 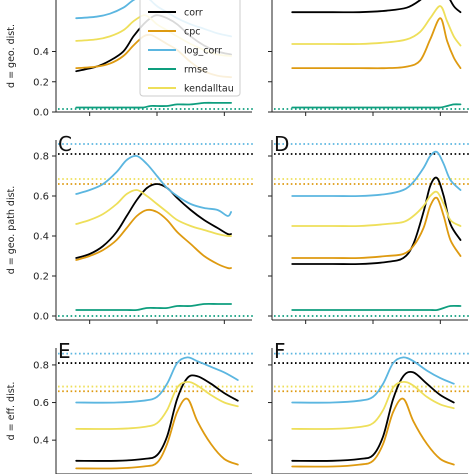 What do you see at coordinates (11, 230) in the screenshot?
I see `y-axis-label: d = geo. path dist.` at bounding box center [11, 230].